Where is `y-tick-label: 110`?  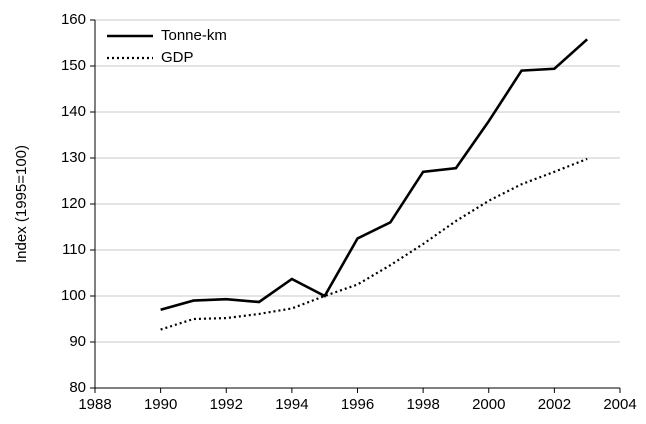 y-tick-label: 110 is located at coordinates (74, 249).